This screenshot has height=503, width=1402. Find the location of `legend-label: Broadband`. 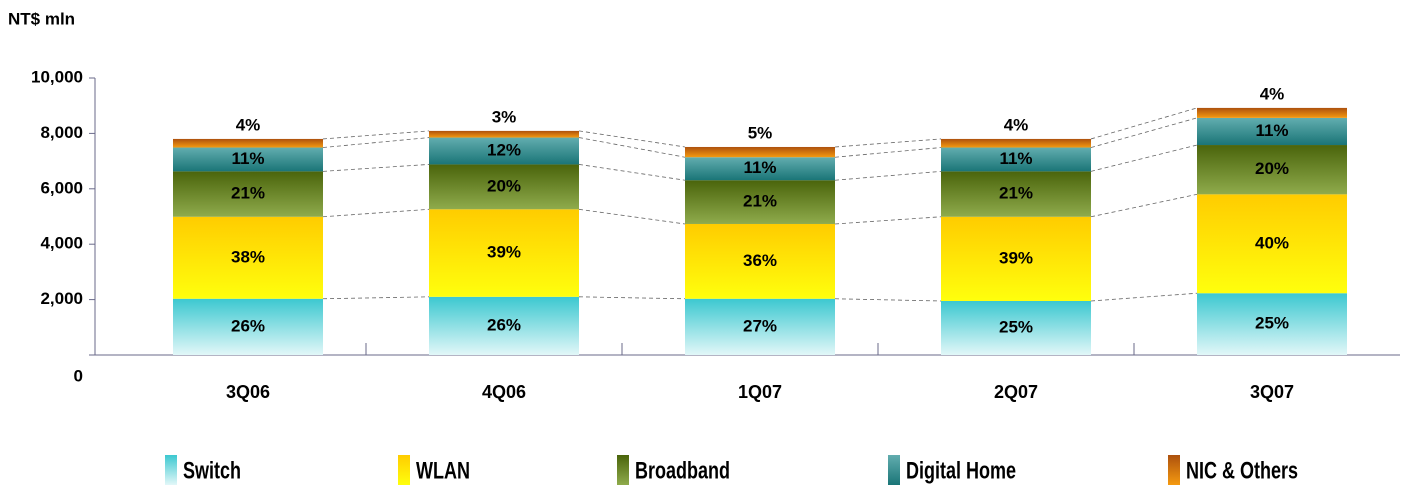

legend-label: Broadband is located at coordinates (682, 471).